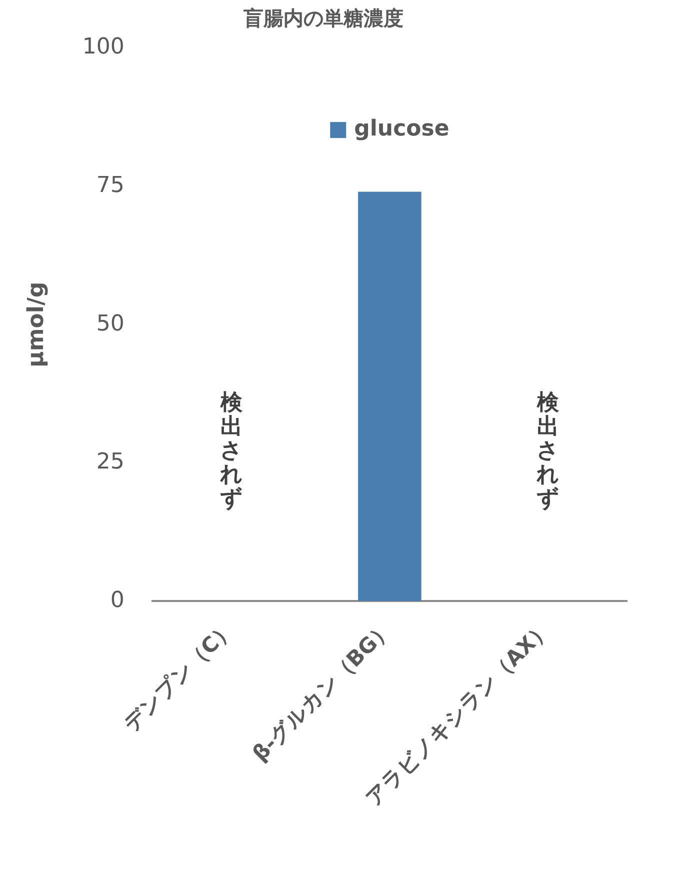 The width and height of the screenshot is (675, 888). Describe the element at coordinates (179, 676) in the screenshot. I see `x-tick-label: デンプン（C）` at that location.